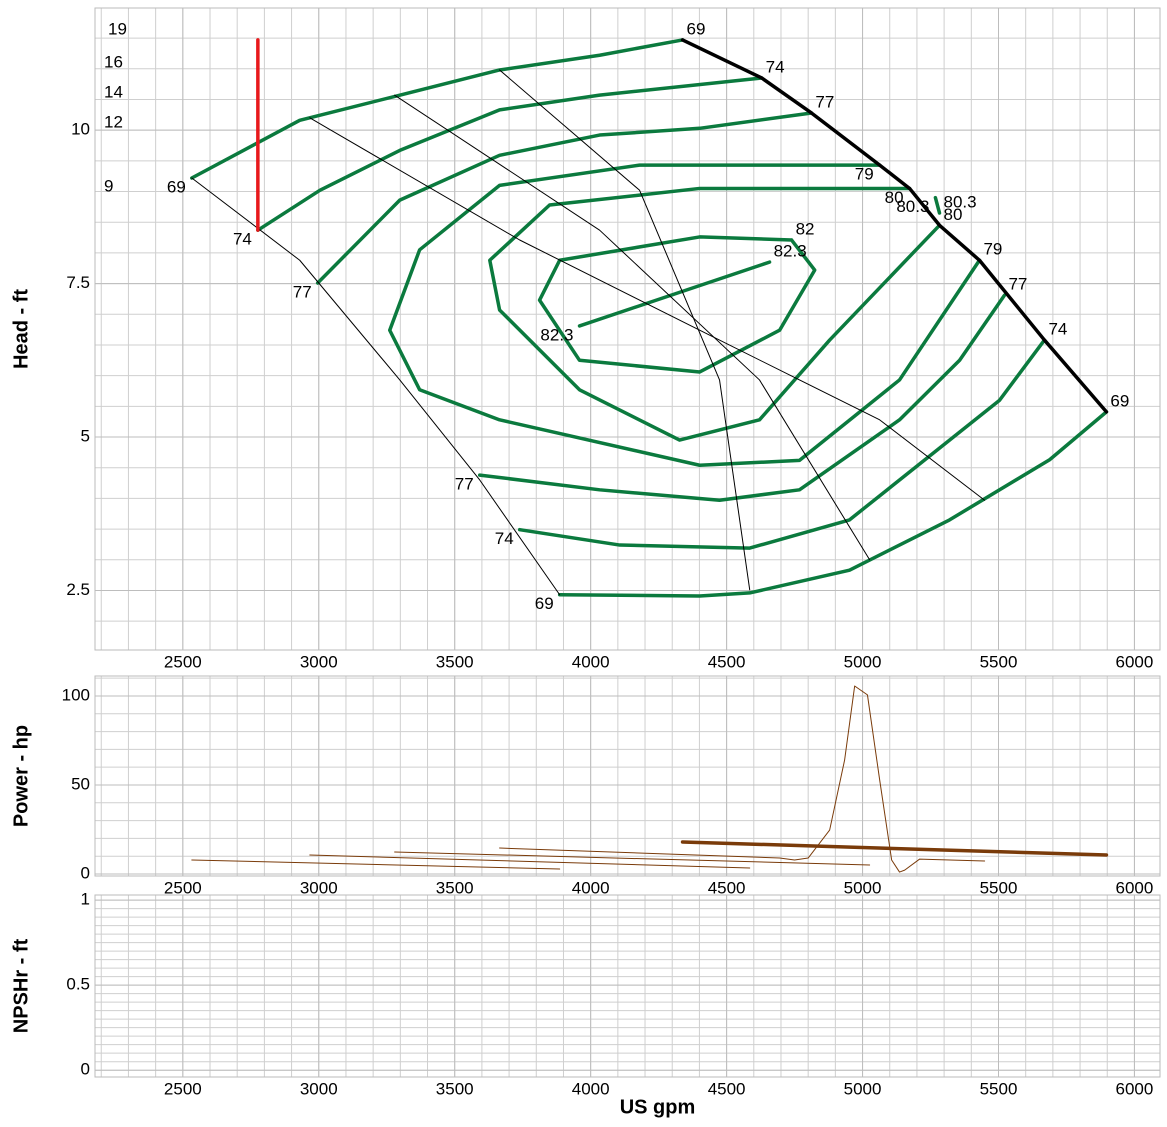 The height and width of the screenshot is (1127, 1167). What do you see at coordinates (80, 783) in the screenshot?
I see `y-tick-label: 50` at bounding box center [80, 783].